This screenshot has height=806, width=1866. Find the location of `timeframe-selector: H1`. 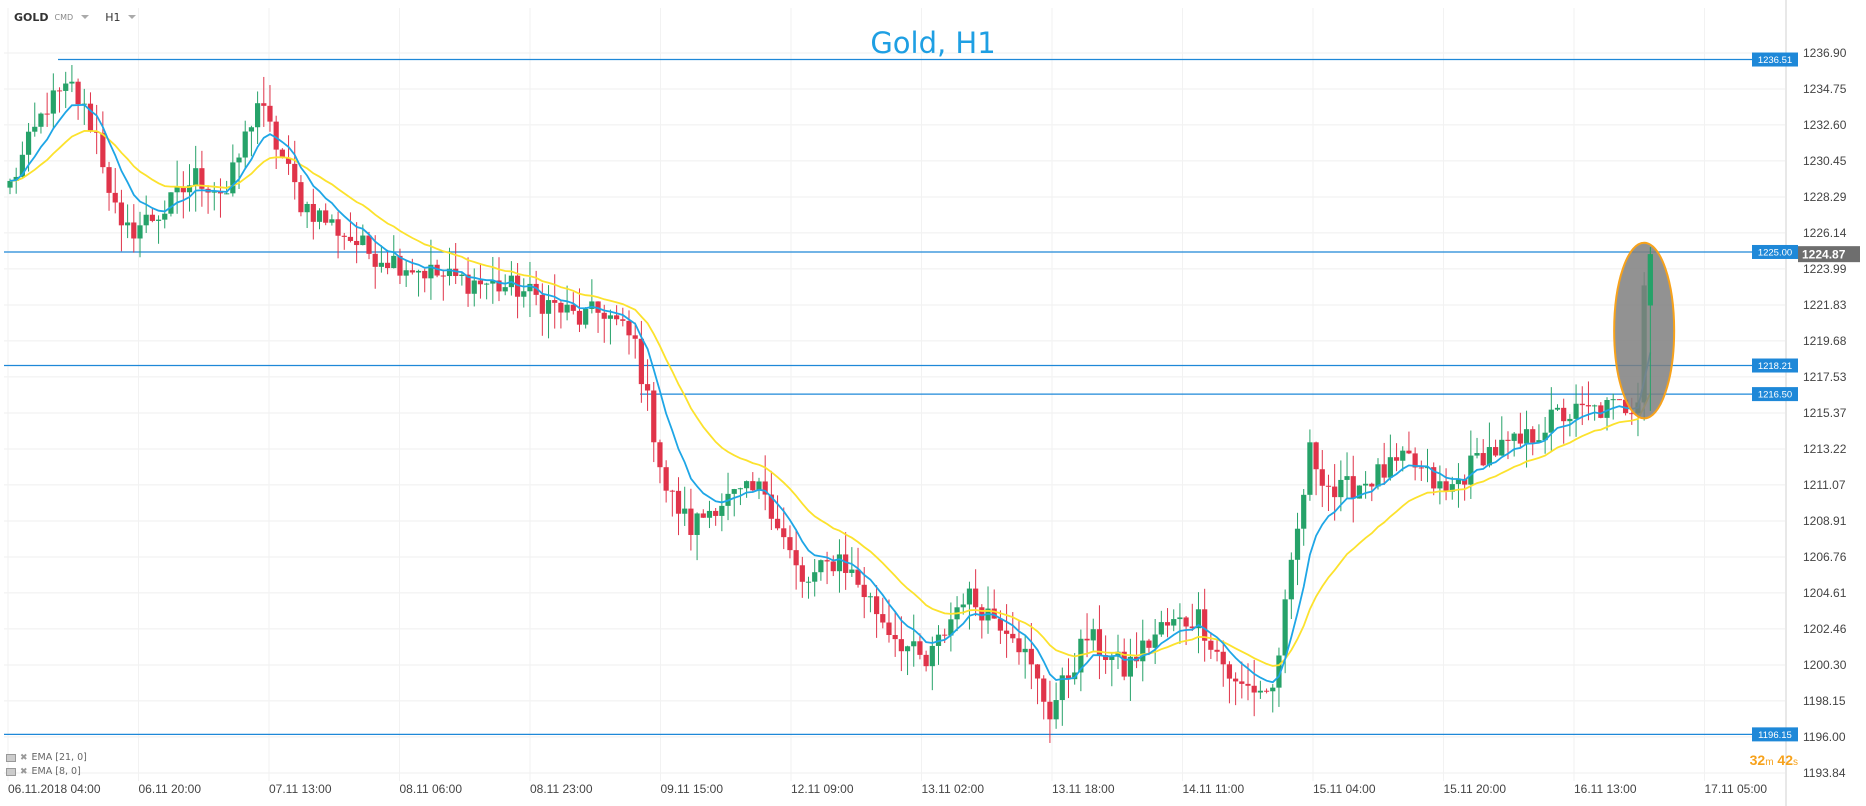

timeframe-selector: H1 is located at coordinates (113, 17).